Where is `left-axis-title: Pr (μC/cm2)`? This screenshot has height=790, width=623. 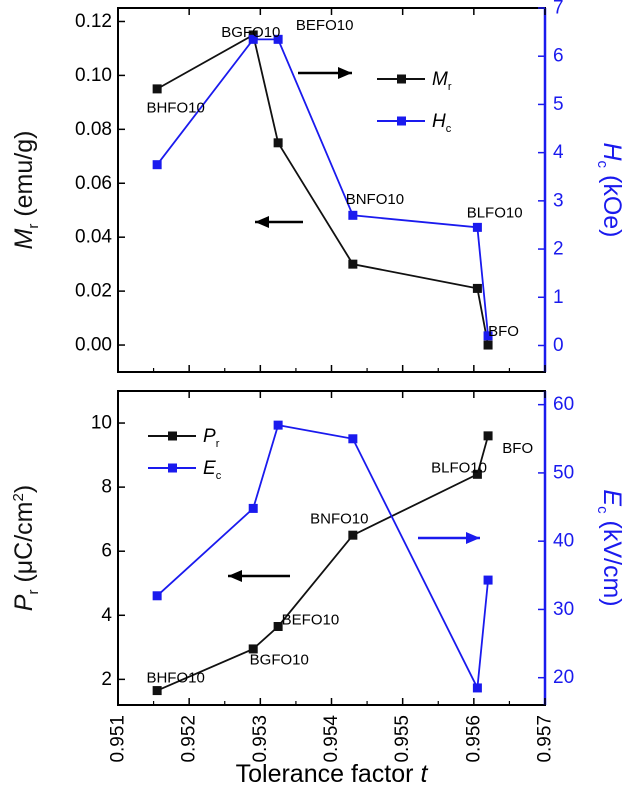
left-axis-title: Pr (μC/cm2) is located at coordinates (26, 548).